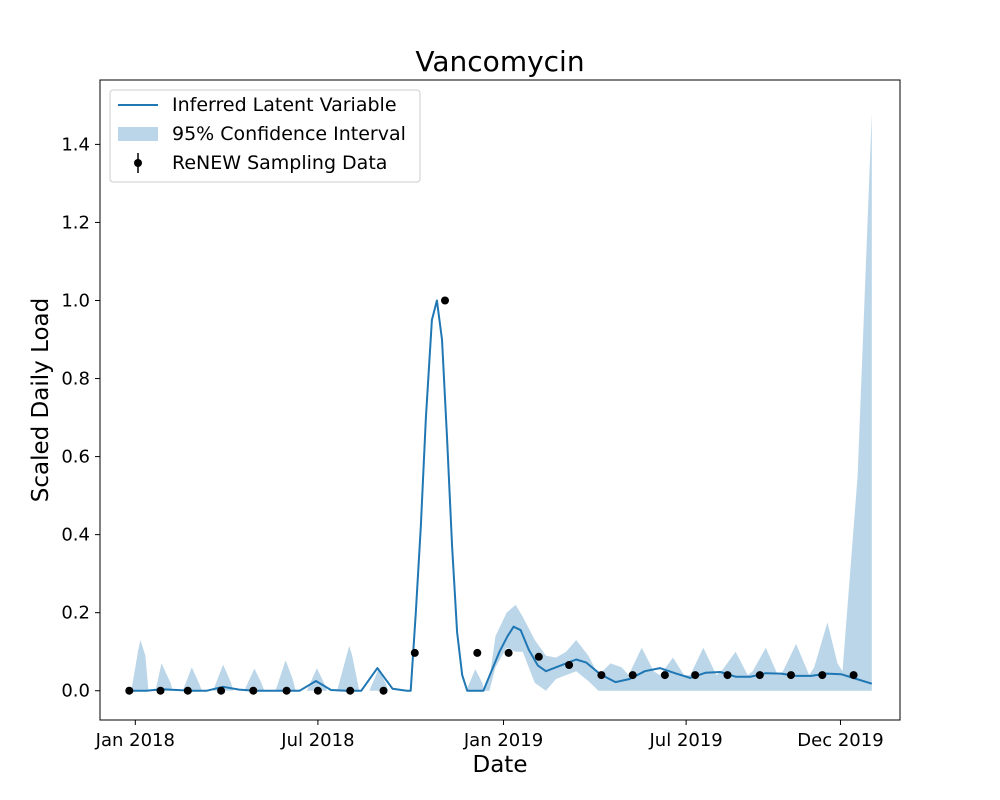 The height and width of the screenshot is (800, 1000). Describe the element at coordinates (41, 400) in the screenshot. I see `y-axis-label: Scaled Daily Load` at that location.